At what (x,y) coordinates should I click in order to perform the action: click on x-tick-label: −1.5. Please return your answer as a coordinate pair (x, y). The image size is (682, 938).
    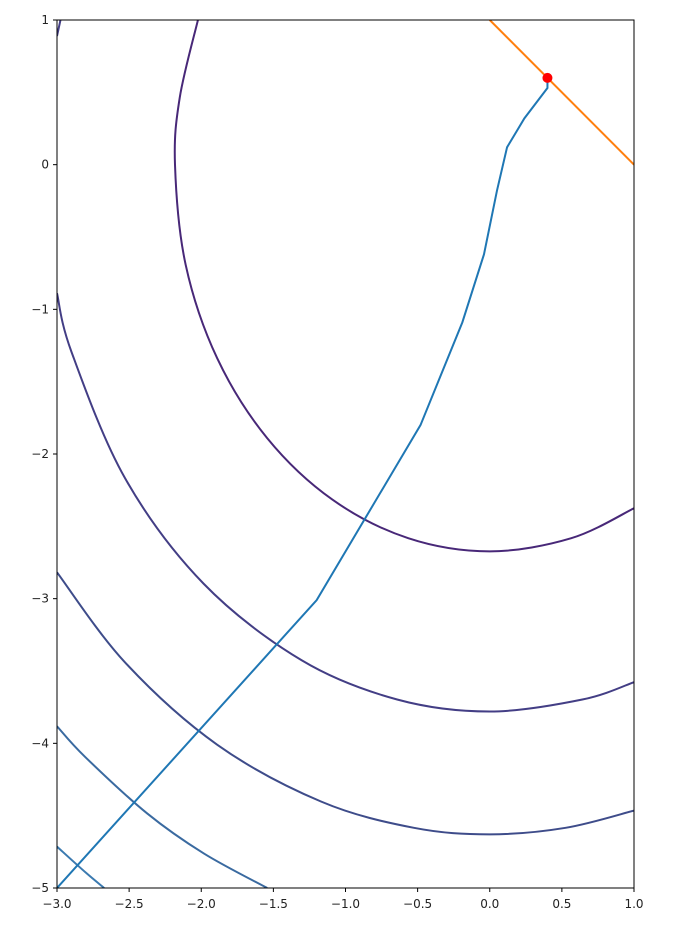
    Looking at the image, I should click on (273, 904).